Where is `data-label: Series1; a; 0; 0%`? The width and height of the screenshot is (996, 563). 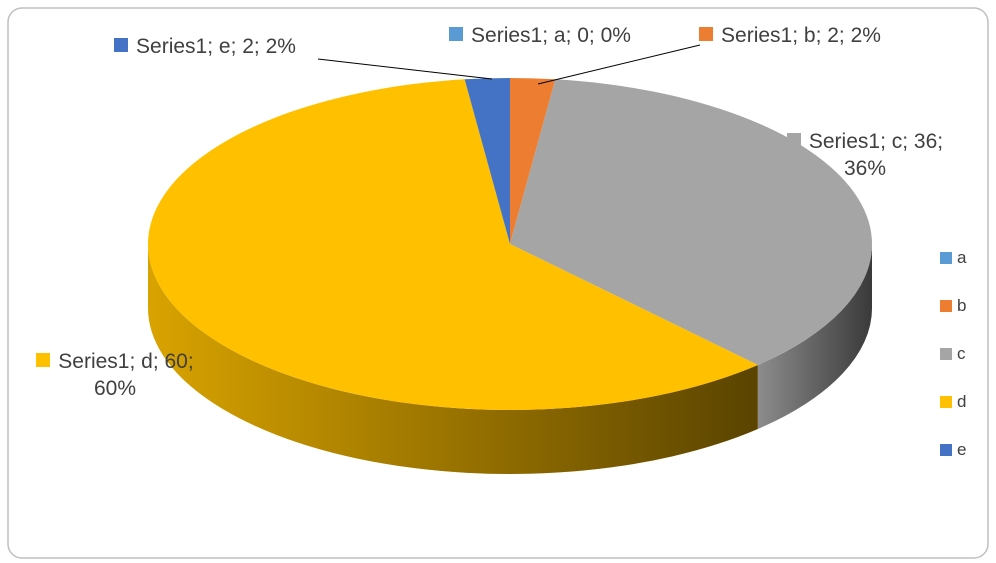
data-label: Series1; a; 0; 0% is located at coordinates (540, 35).